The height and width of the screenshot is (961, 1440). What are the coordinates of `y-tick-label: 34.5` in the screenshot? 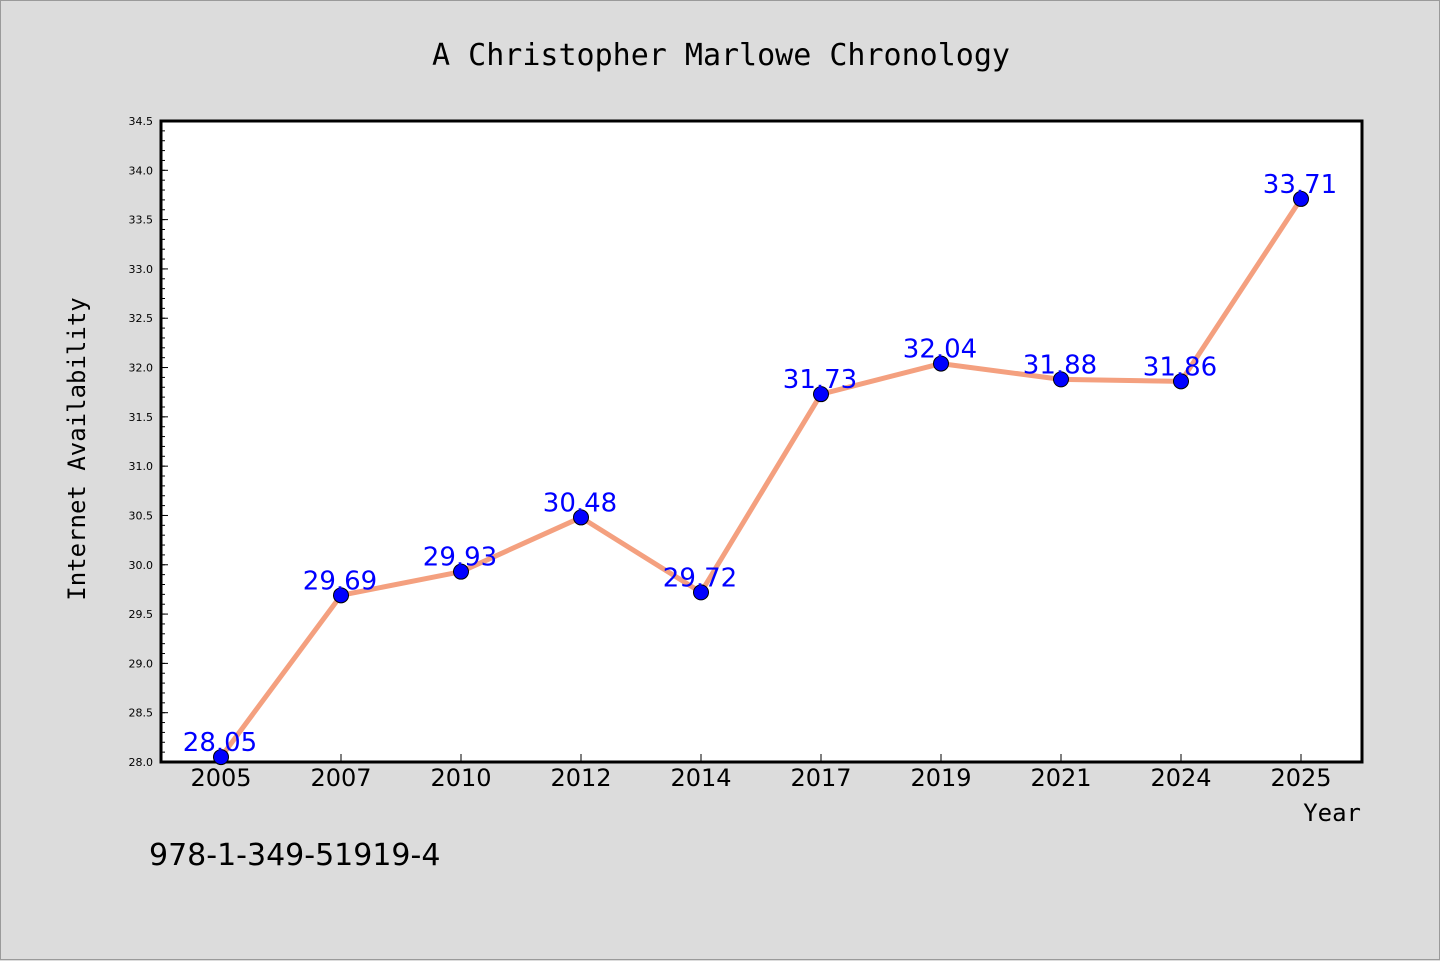 It's located at (141, 121).